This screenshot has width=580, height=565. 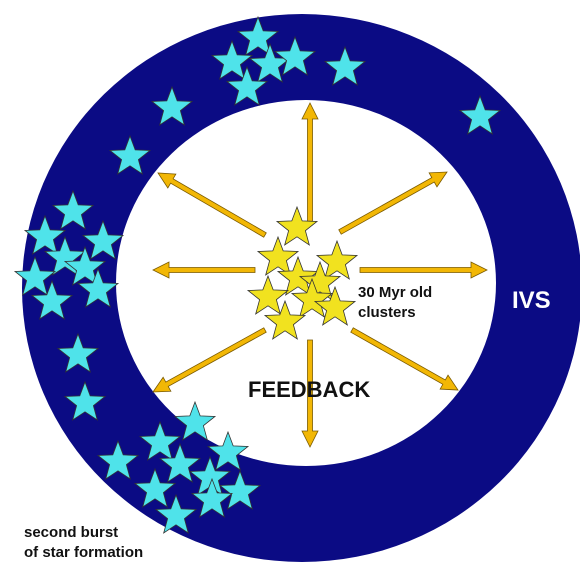 What do you see at coordinates (531, 300) in the screenshot?
I see `ivs-label: IVS` at bounding box center [531, 300].